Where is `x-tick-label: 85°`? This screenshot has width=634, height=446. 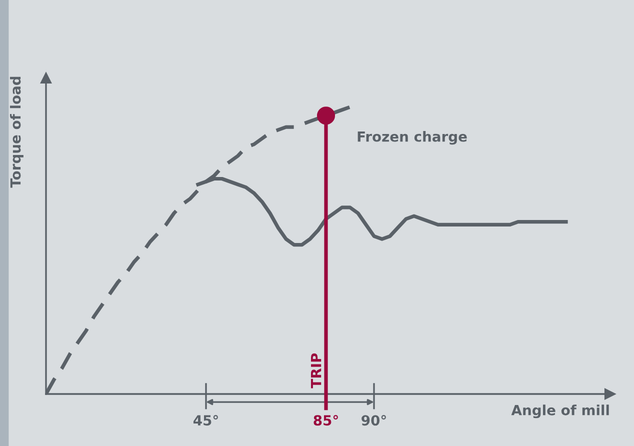
x-tick-label: 85° is located at coordinates (326, 420).